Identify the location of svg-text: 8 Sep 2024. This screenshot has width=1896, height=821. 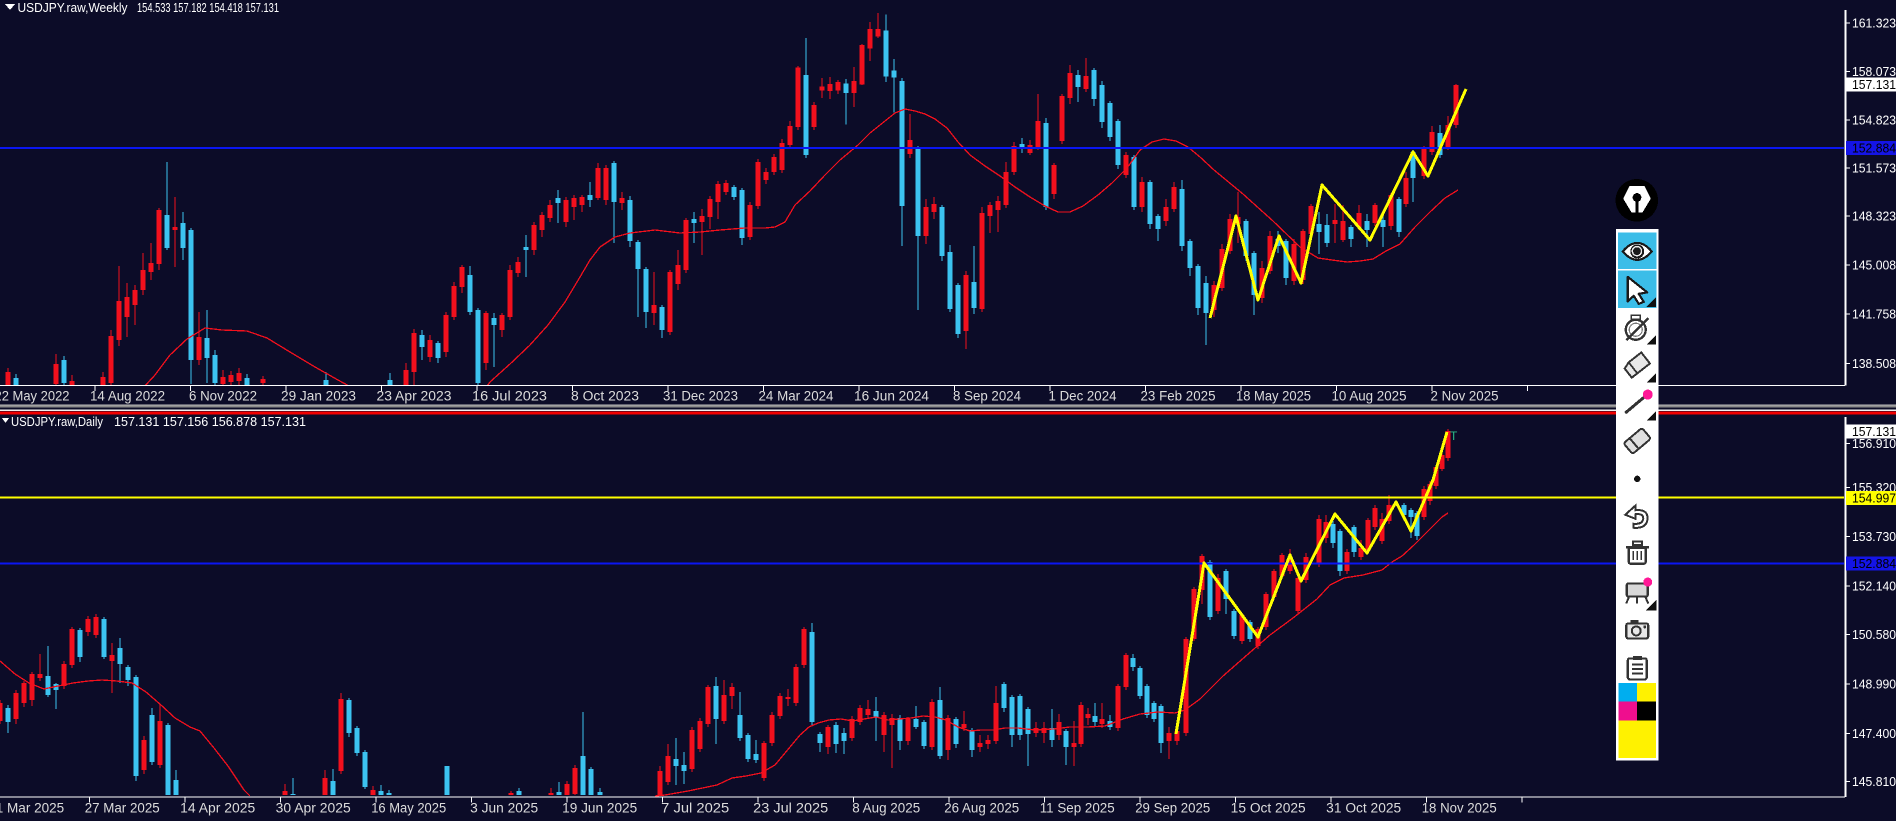
(987, 396).